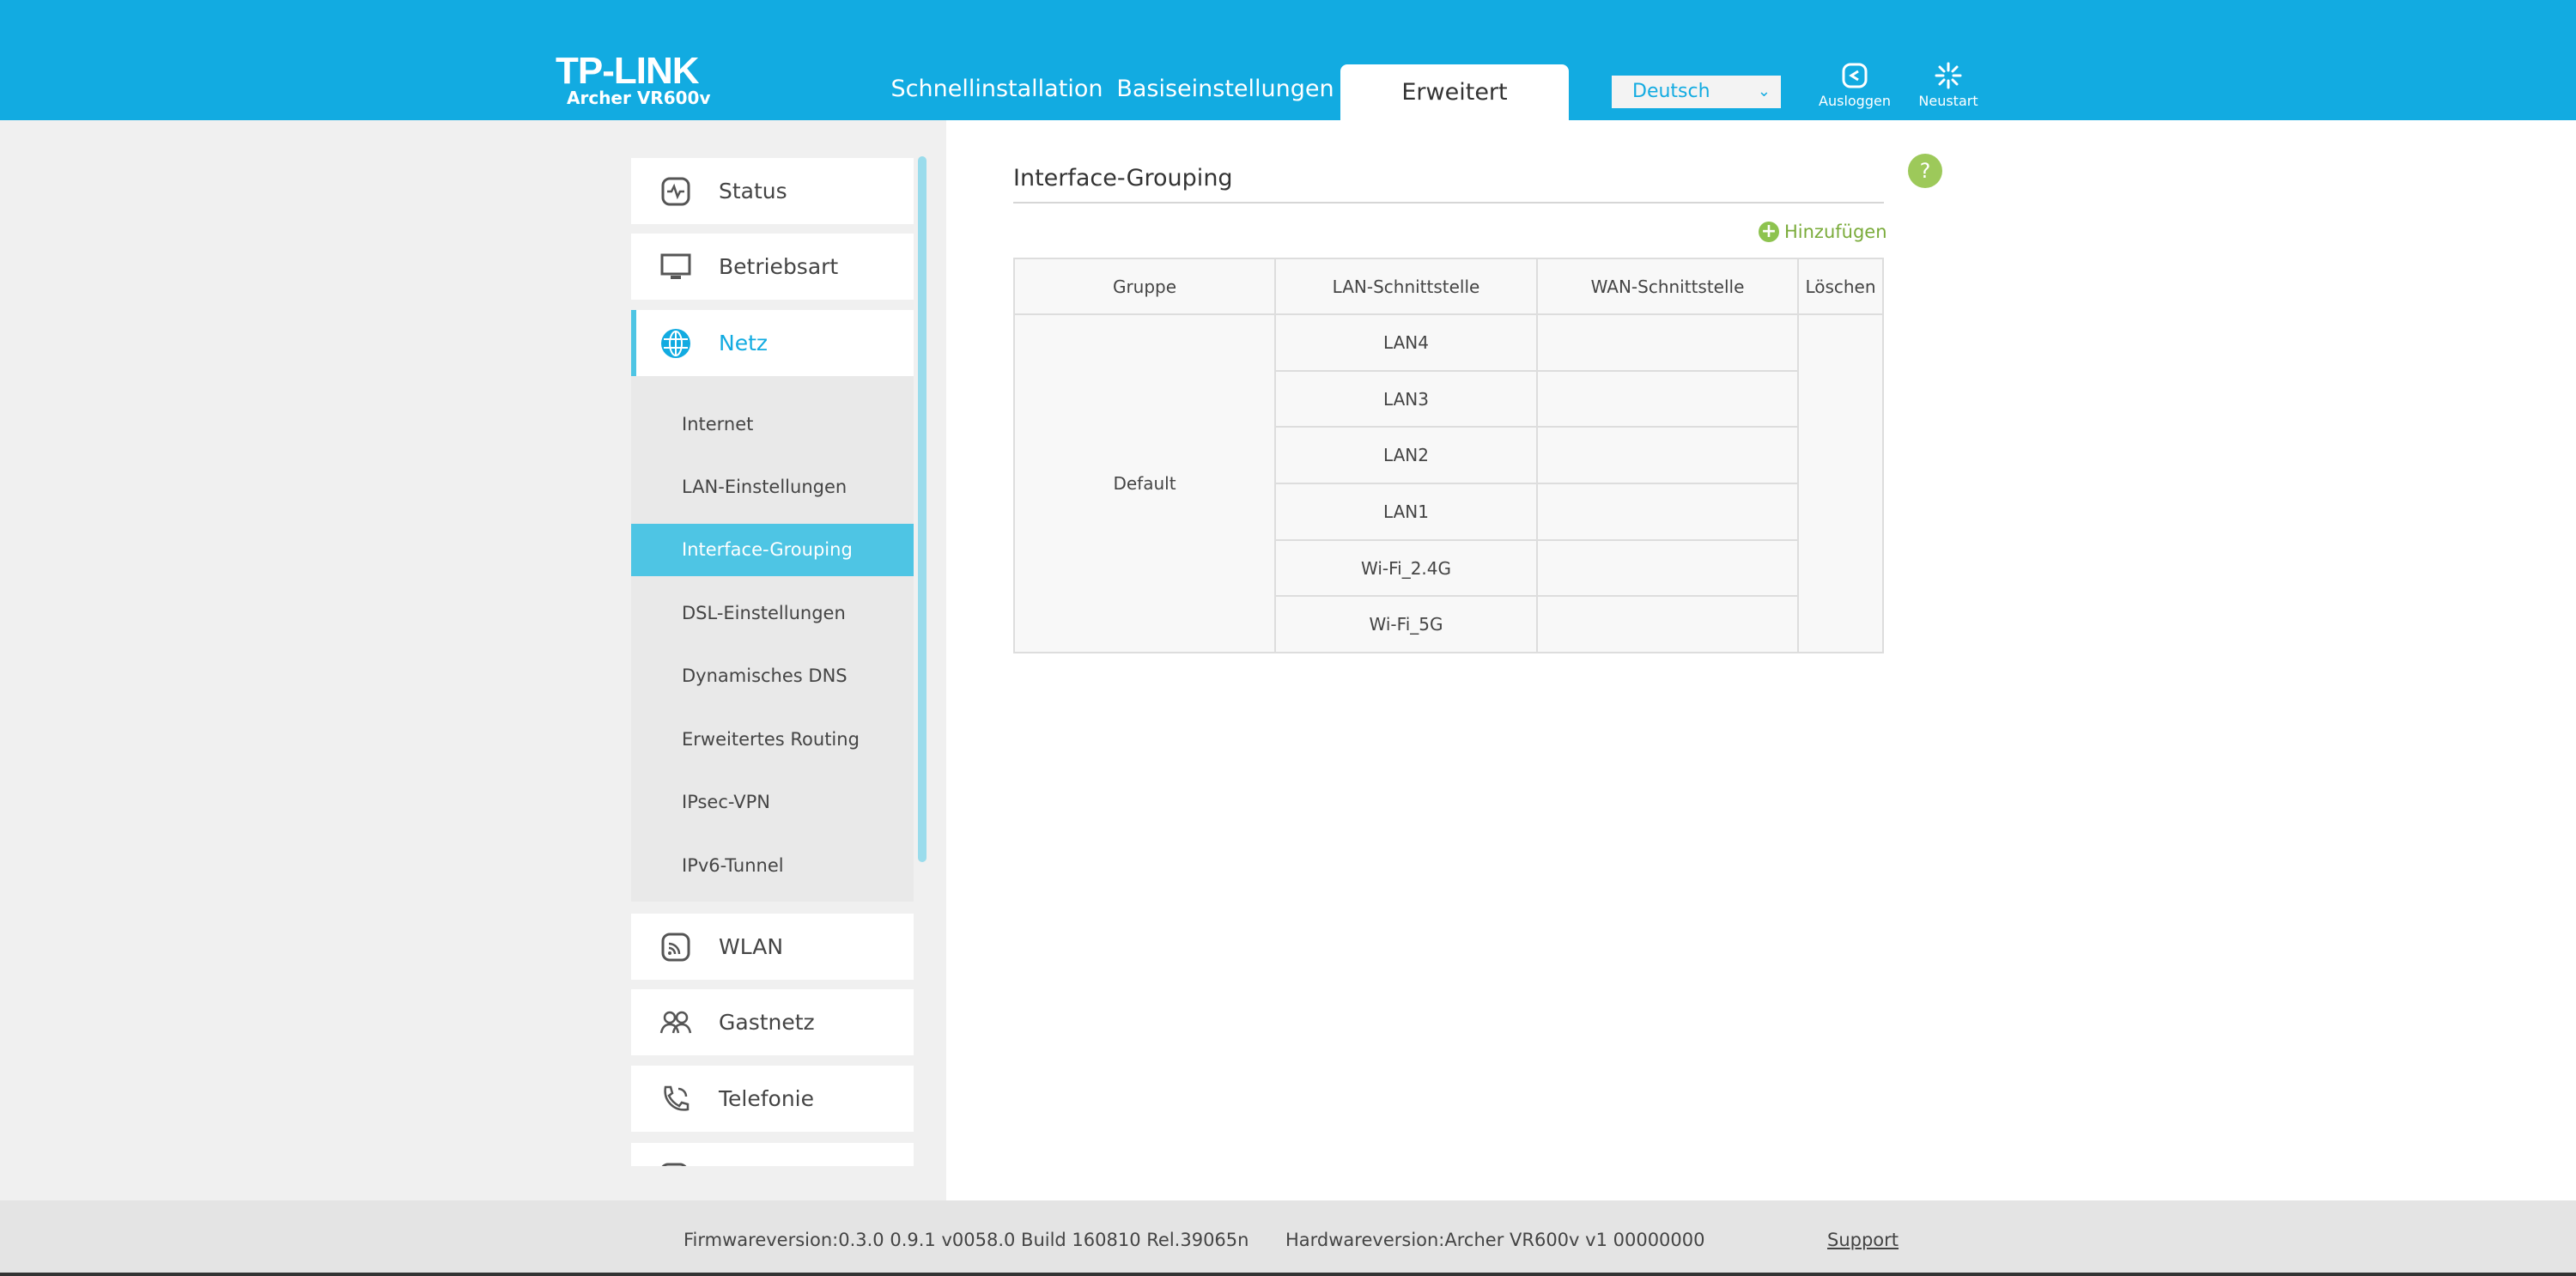 This screenshot has height=1276, width=2576. Describe the element at coordinates (676, 1023) in the screenshot. I see `guest-icon` at that location.